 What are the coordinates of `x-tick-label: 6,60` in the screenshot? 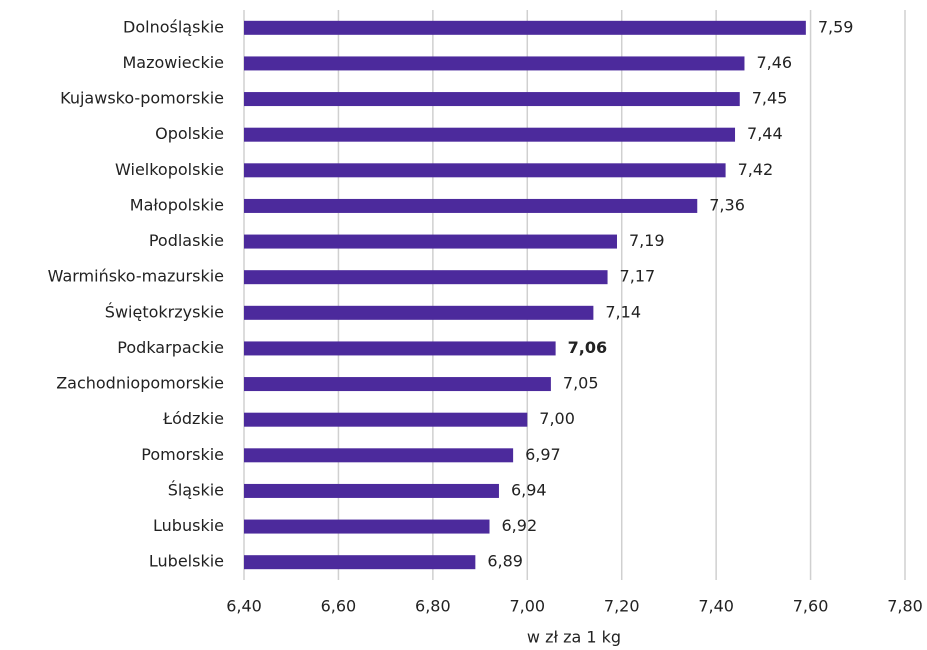 It's located at (339, 606).